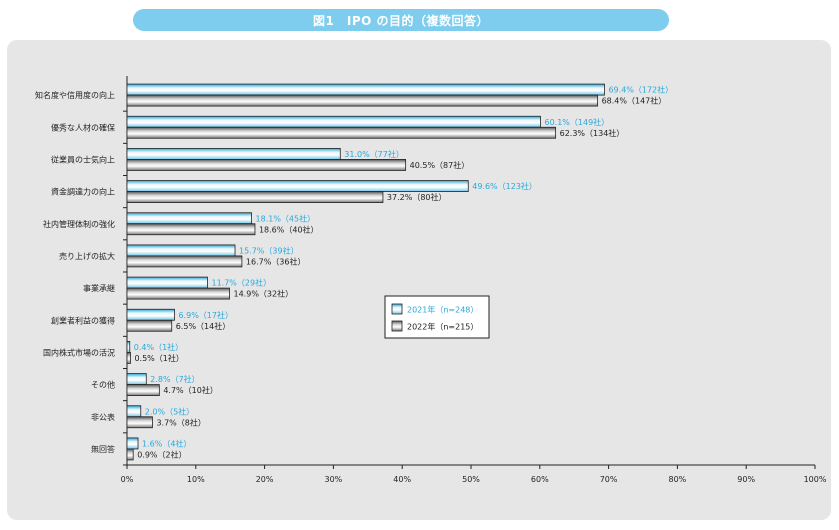 The height and width of the screenshot is (530, 839). Describe the element at coordinates (83, 159) in the screenshot. I see `category-label: 従業員の士気向上` at that location.